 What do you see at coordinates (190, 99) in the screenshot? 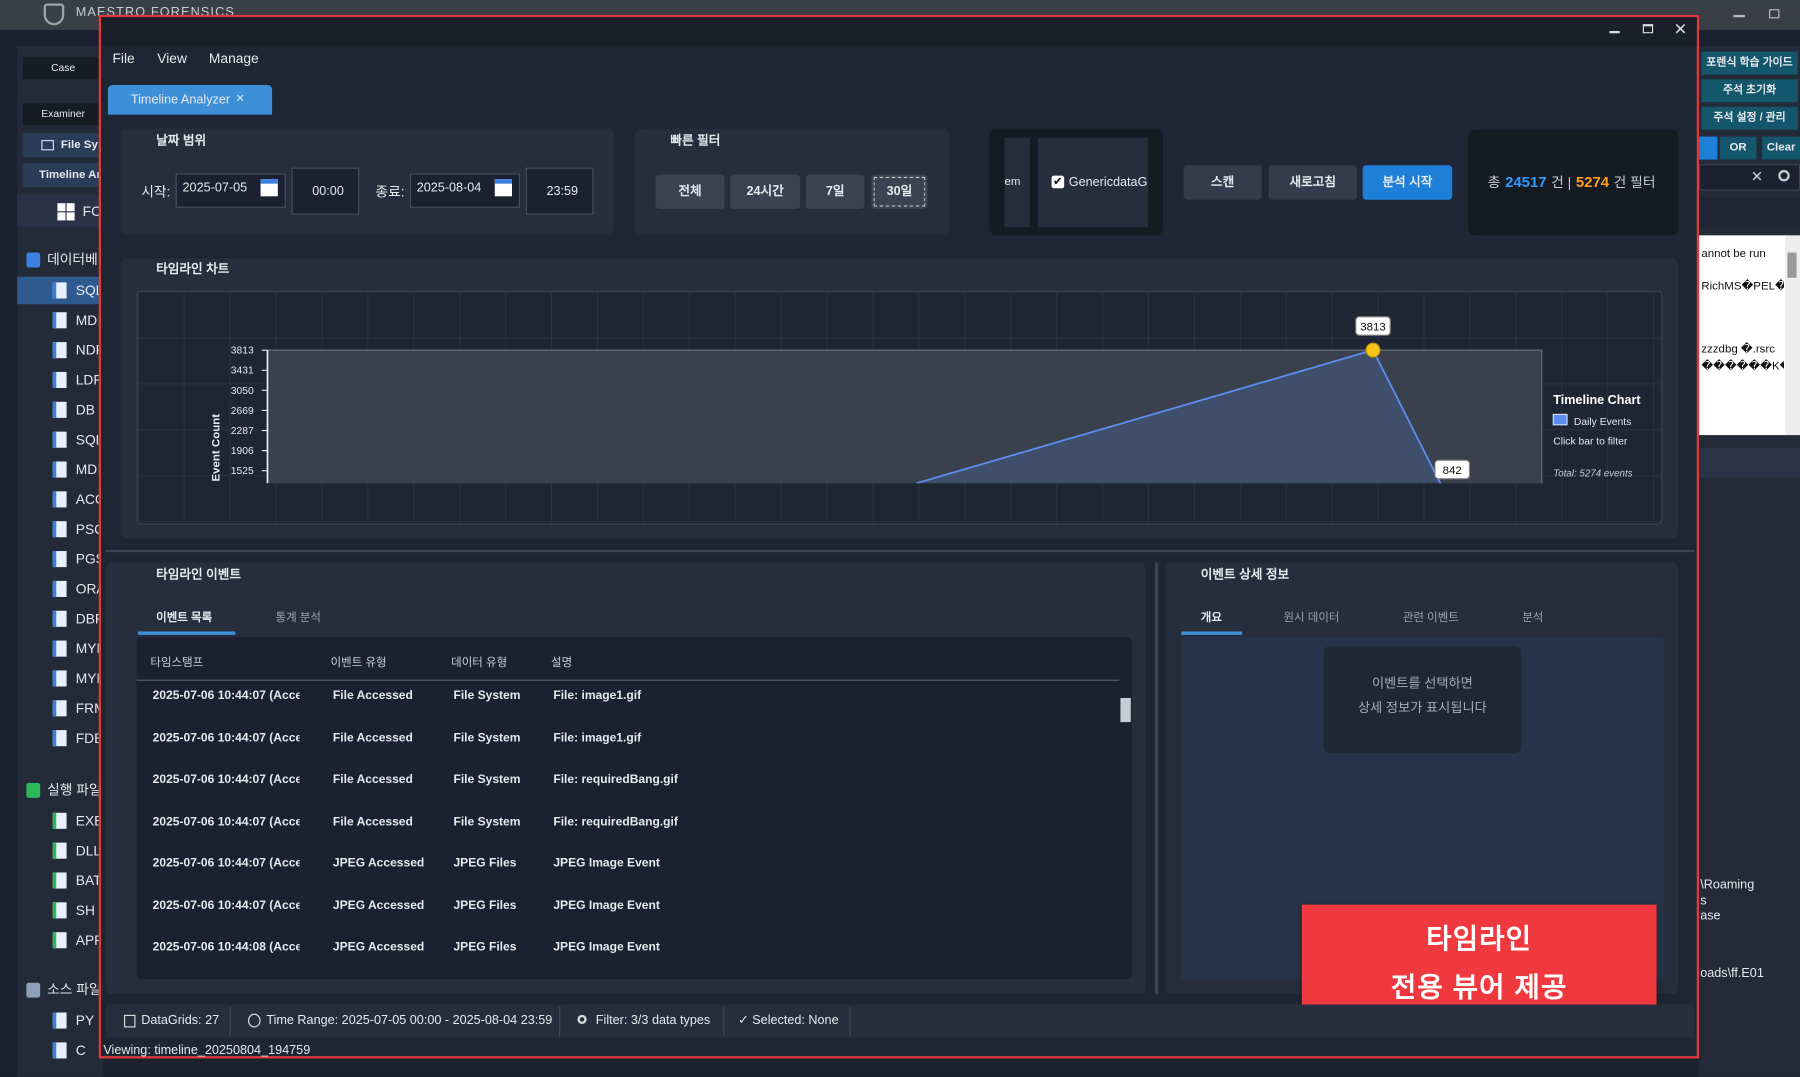
I see `analyzer-tab` at bounding box center [190, 99].